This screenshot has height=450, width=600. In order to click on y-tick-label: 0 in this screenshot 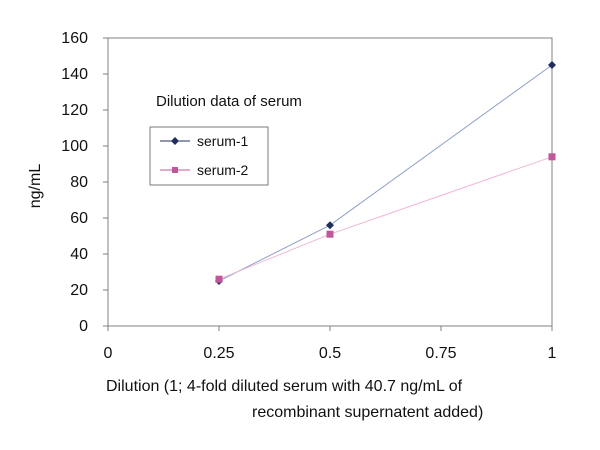, I will do `click(83, 326)`.